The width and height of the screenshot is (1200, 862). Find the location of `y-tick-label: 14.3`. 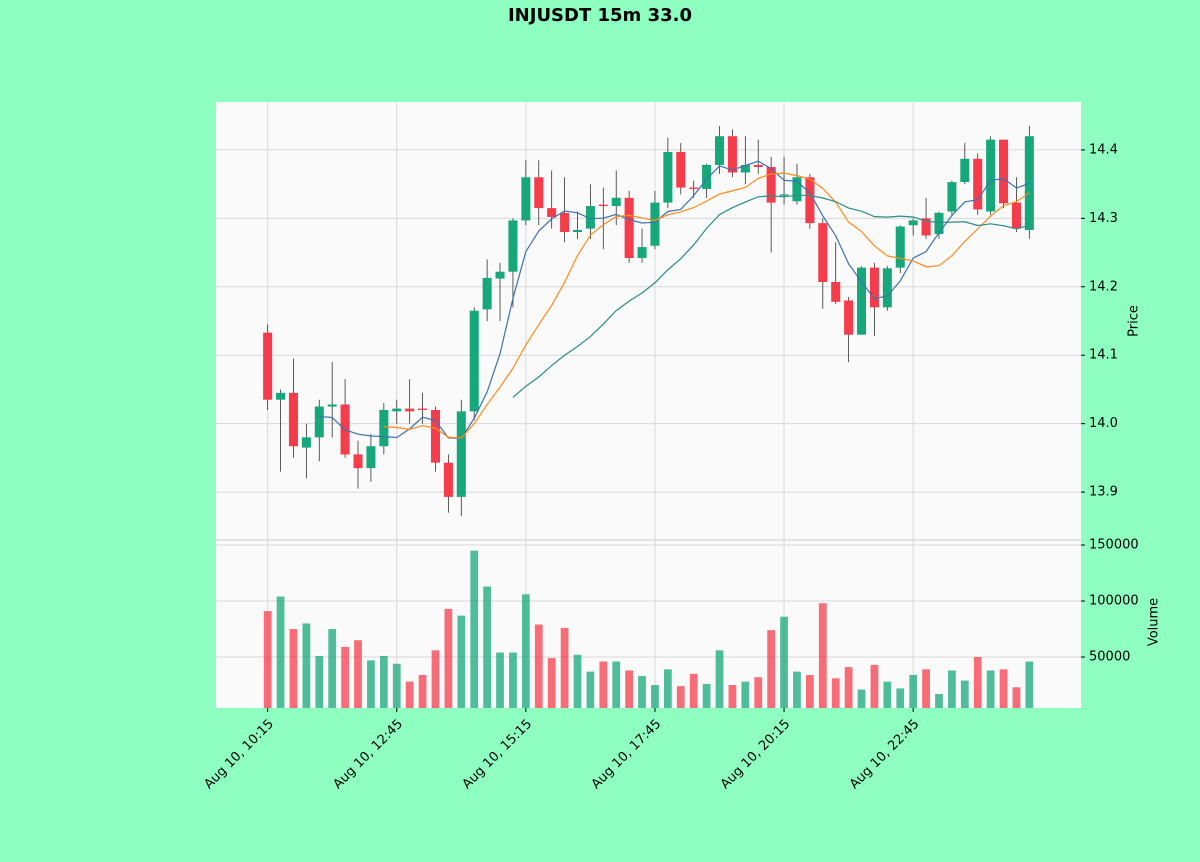

y-tick-label: 14.3 is located at coordinates (1103, 218).